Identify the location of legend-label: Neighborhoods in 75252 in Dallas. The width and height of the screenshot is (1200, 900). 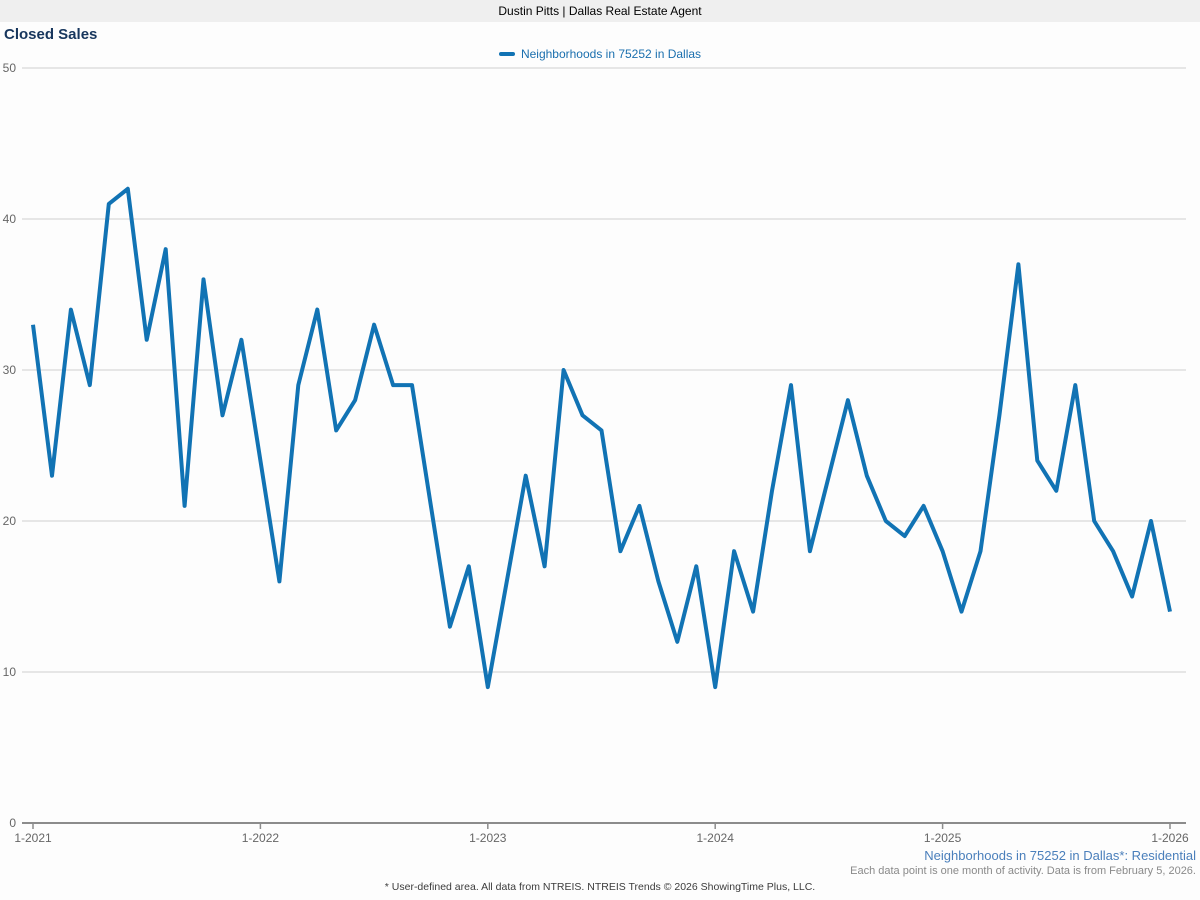
(611, 54).